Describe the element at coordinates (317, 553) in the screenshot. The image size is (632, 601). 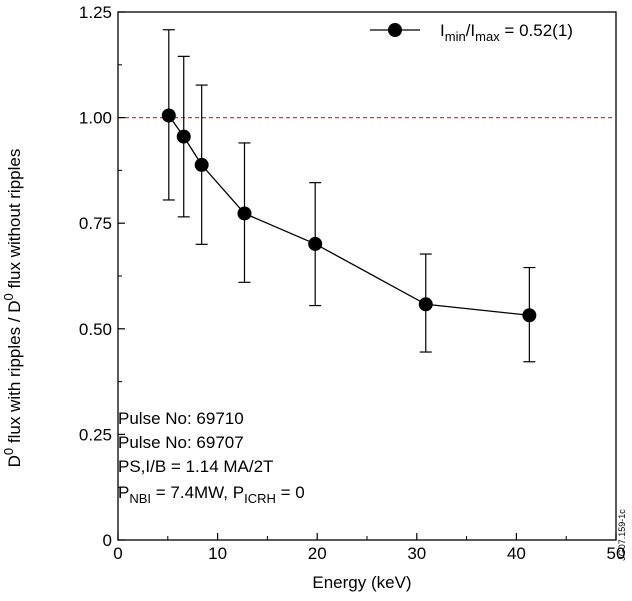
I see `x-tick-label: 20` at that location.